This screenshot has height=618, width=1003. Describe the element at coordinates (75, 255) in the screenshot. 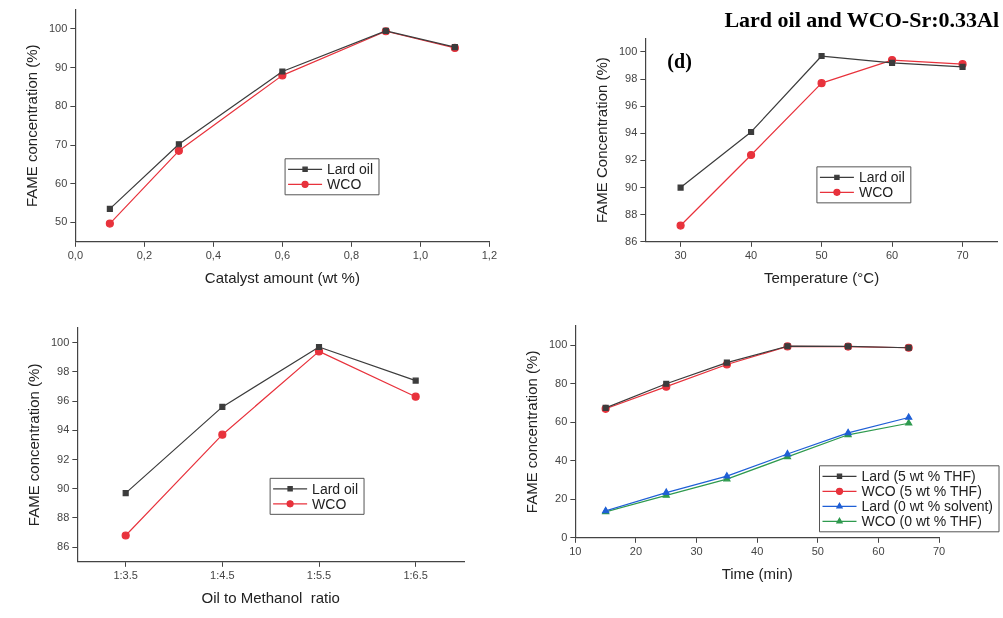

I see `x-tick-label: 0,0` at that location.